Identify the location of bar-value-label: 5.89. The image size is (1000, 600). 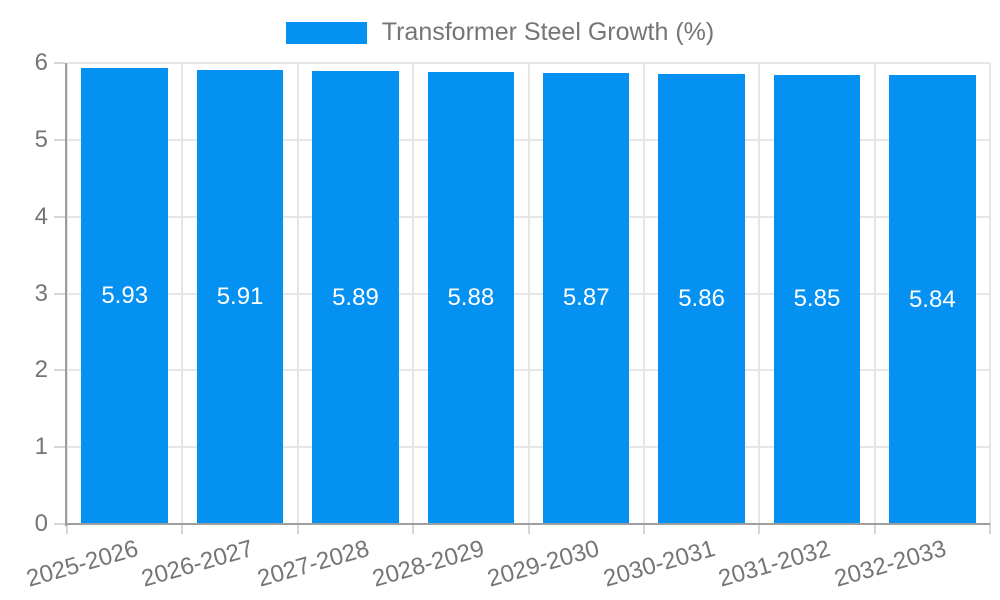
(355, 297).